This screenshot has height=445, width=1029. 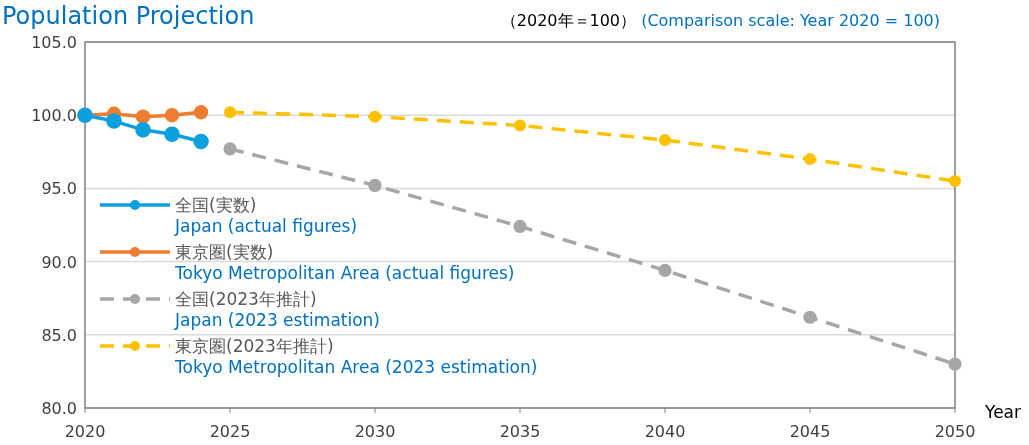 I want to click on y-tick-label: 80.0, so click(x=59, y=408).